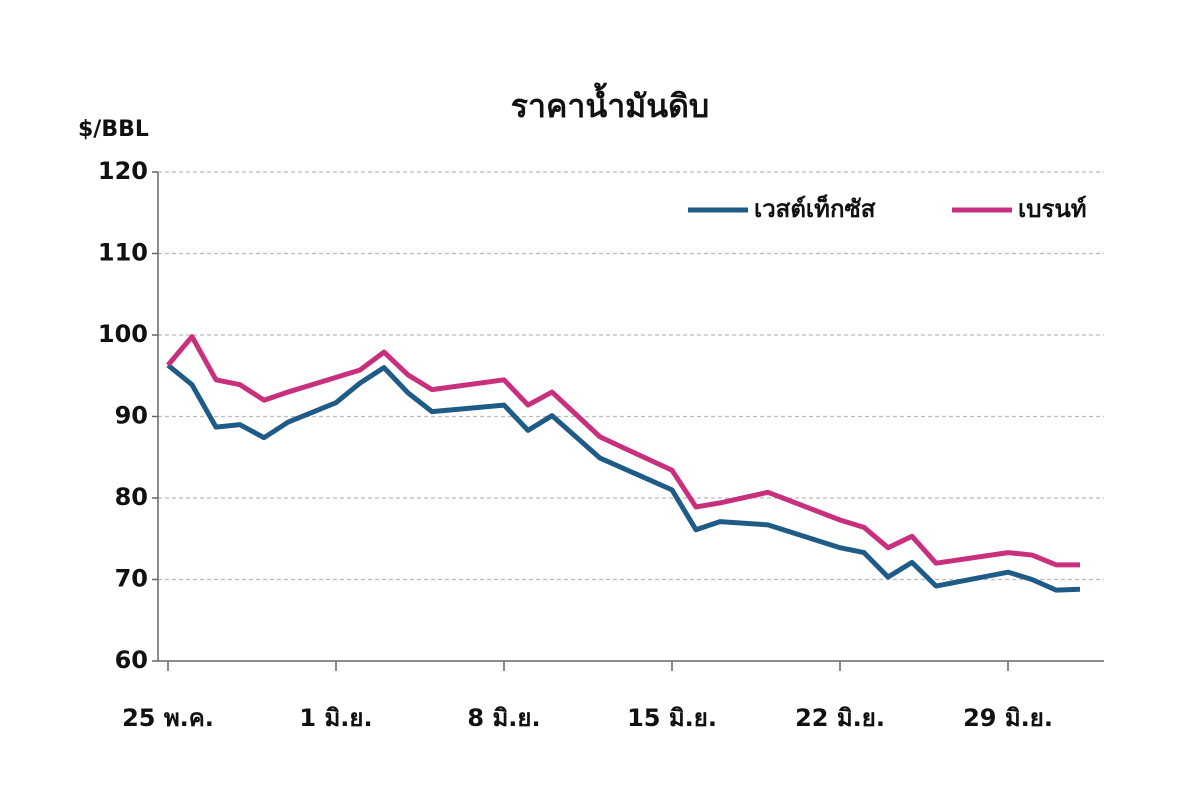  What do you see at coordinates (1008, 718) in the screenshot?
I see `x-tick-label: 29 มิ.ย.` at bounding box center [1008, 718].